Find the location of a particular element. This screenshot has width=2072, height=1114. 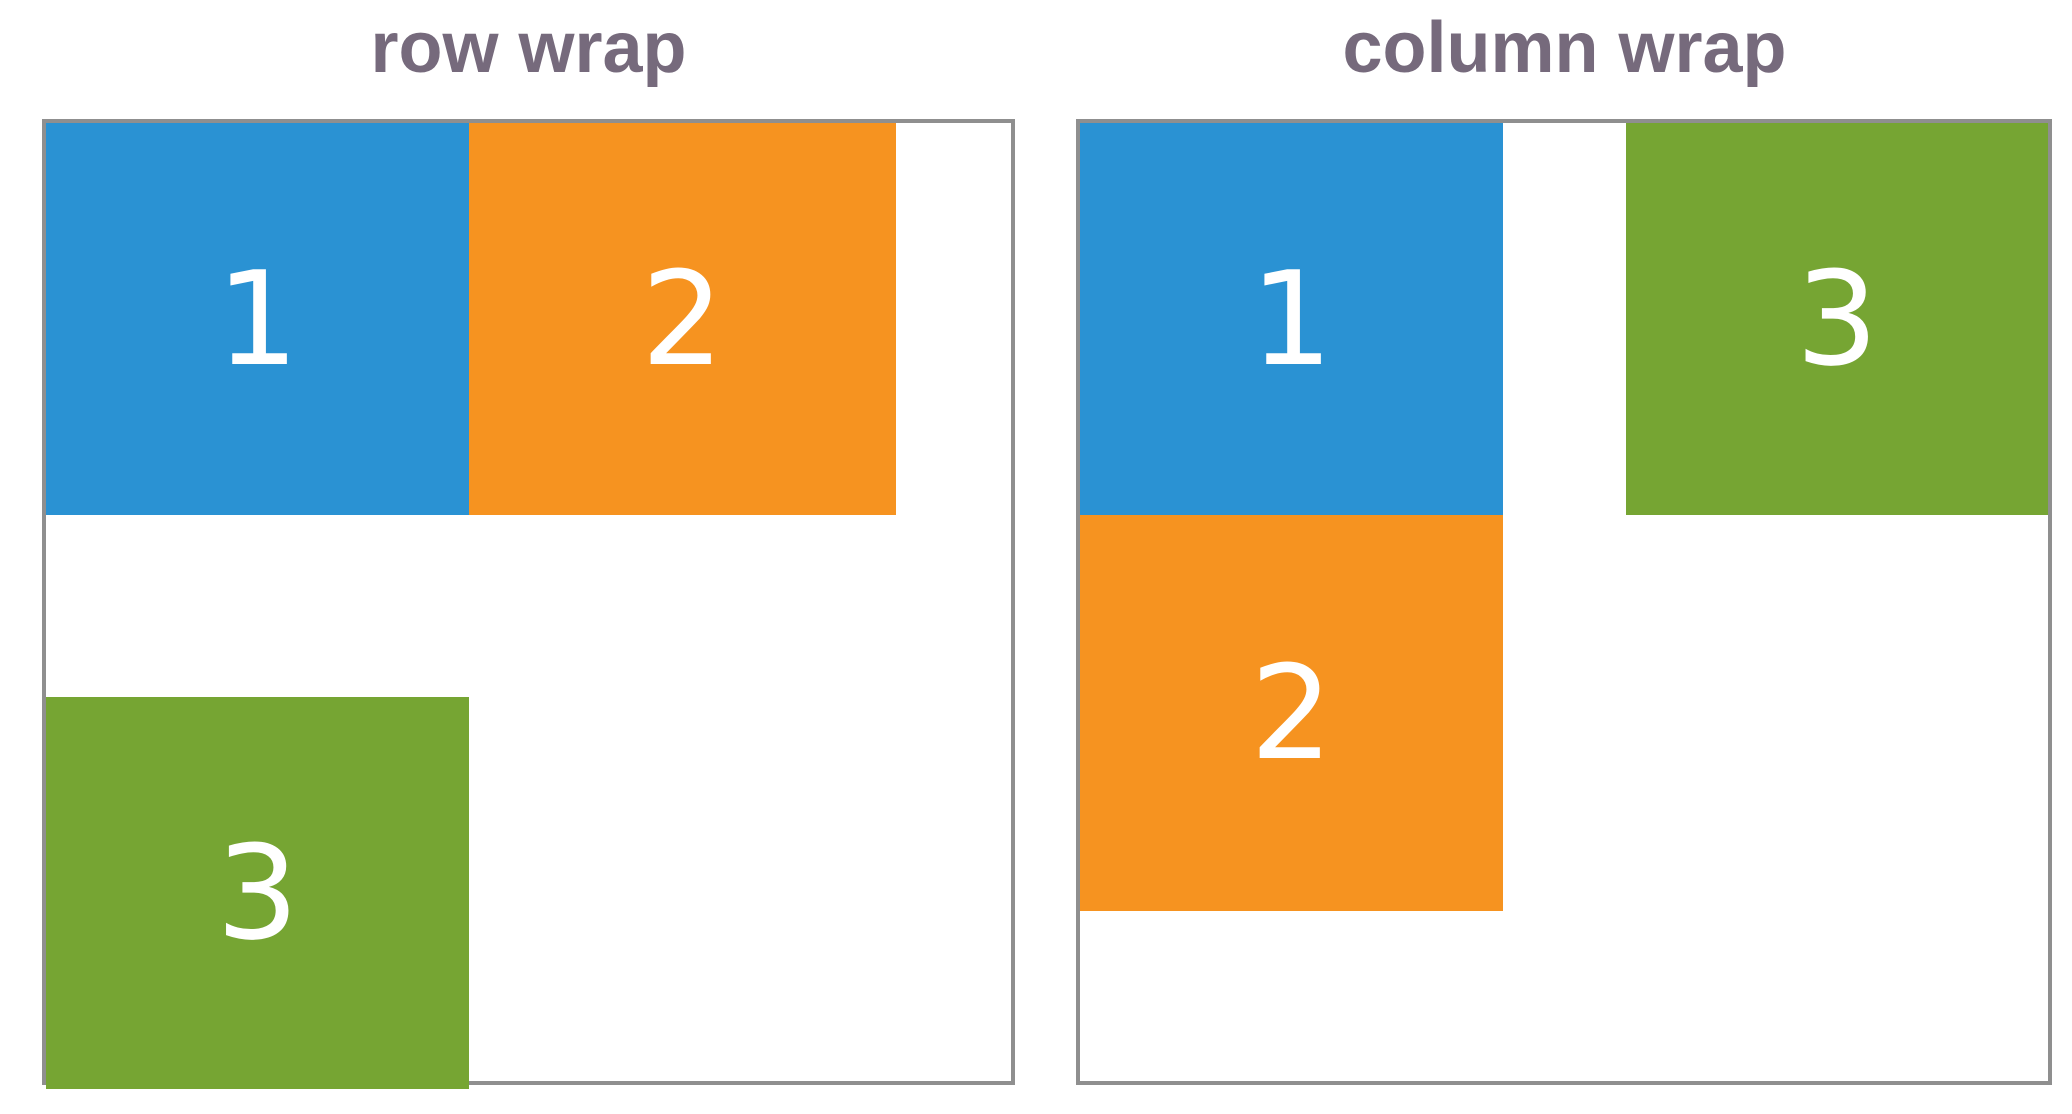

column-wrap-box-3: 3 is located at coordinates (1837, 319).